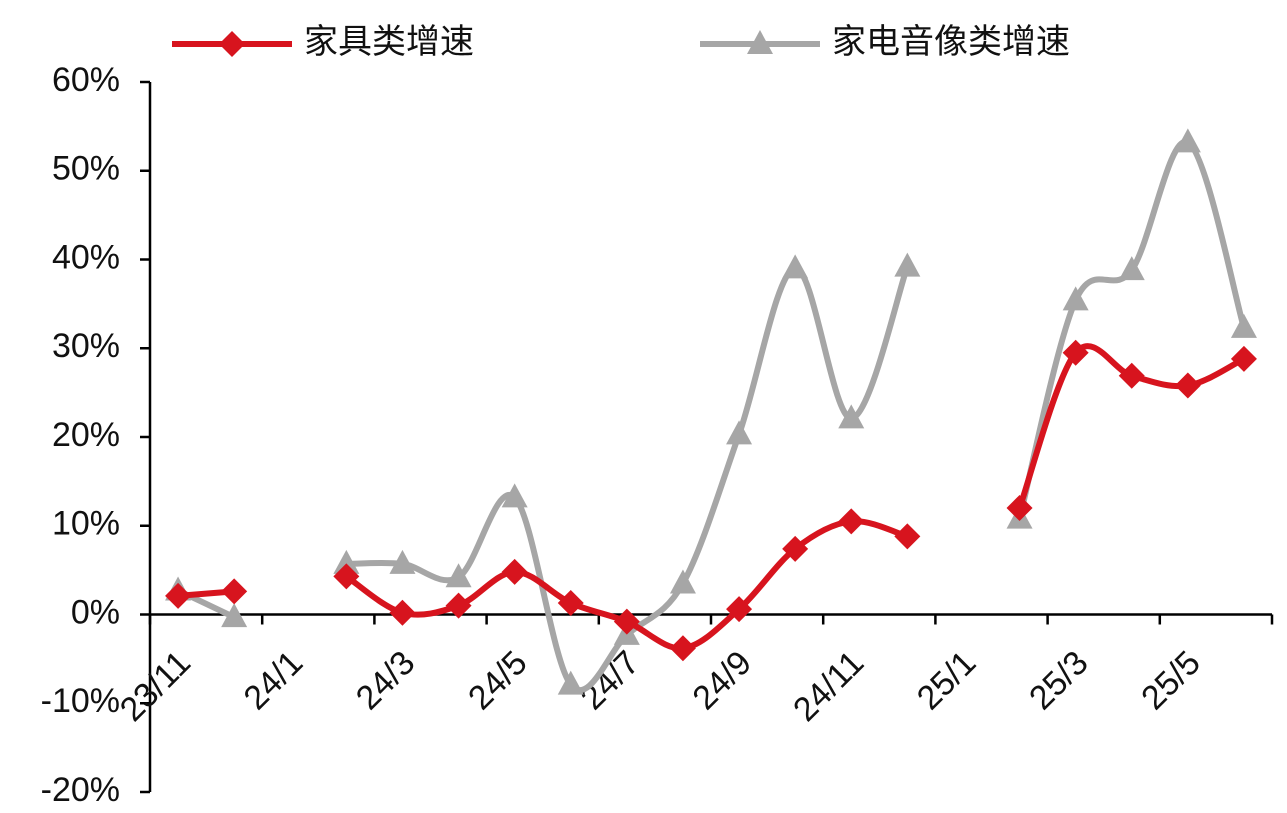  What do you see at coordinates (1059, 681) in the screenshot?
I see `x-tick-label: 25/3` at bounding box center [1059, 681].